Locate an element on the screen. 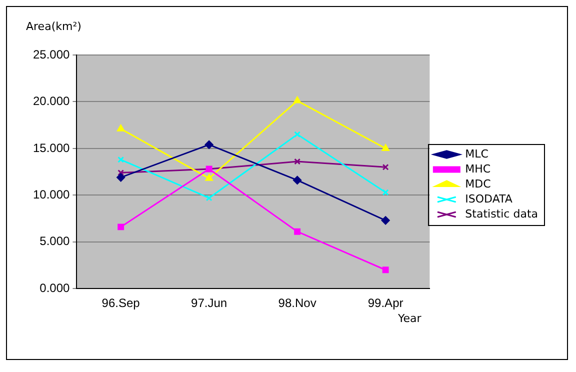 This screenshot has width=576, height=372. legend-label: MDC is located at coordinates (478, 183).